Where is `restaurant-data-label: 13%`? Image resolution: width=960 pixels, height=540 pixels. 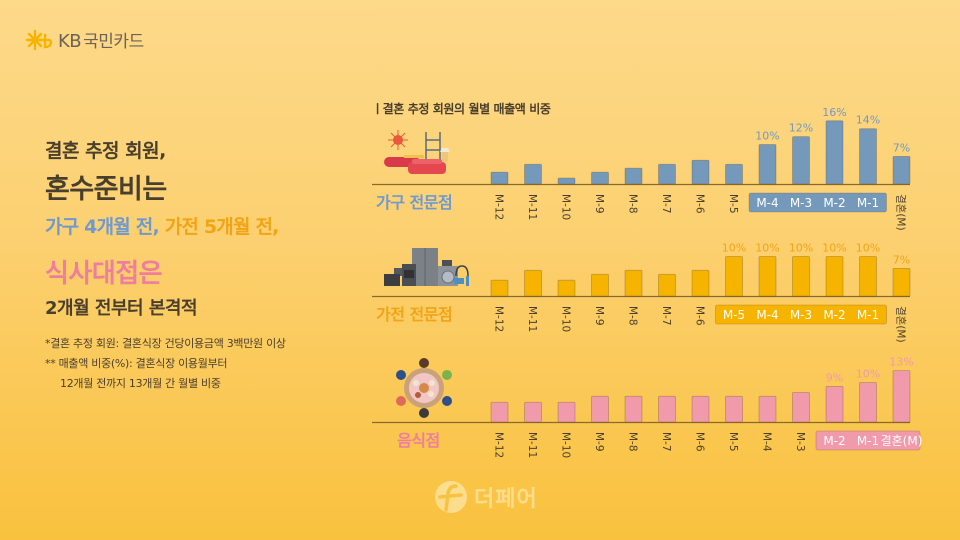 restaurant-data-label: 13% is located at coordinates (901, 362).